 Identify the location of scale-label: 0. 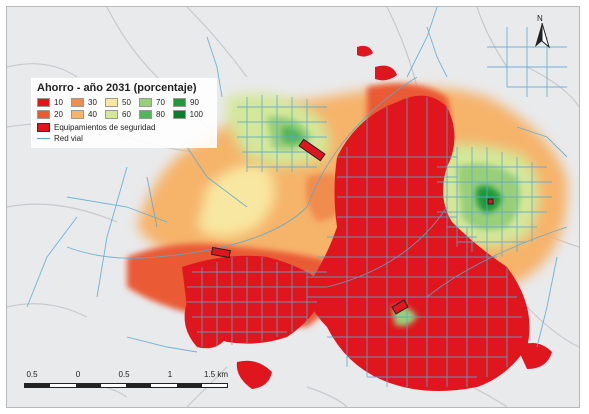
(78, 374).